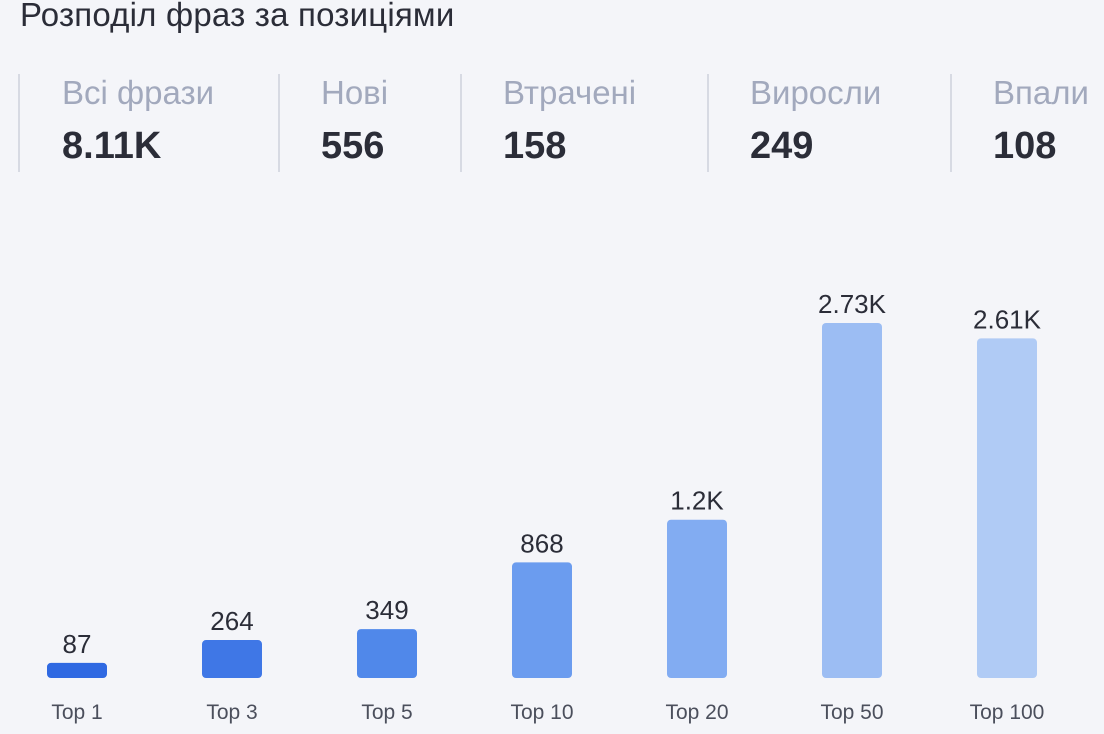  Describe the element at coordinates (138, 92) in the screenshot. I see `stat-label: Всі фрази` at that location.